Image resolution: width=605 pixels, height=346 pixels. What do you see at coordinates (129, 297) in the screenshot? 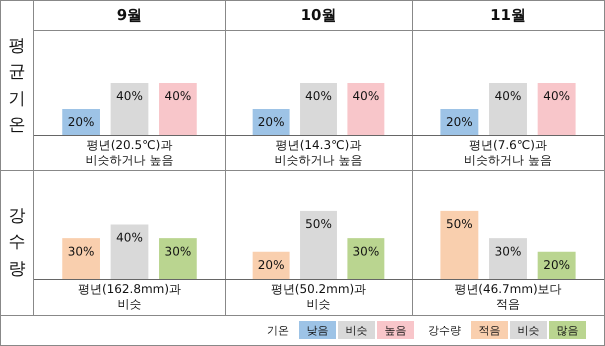
I see `x-axis-title: 평년(162.8mm)과 비슷` at bounding box center [129, 297].